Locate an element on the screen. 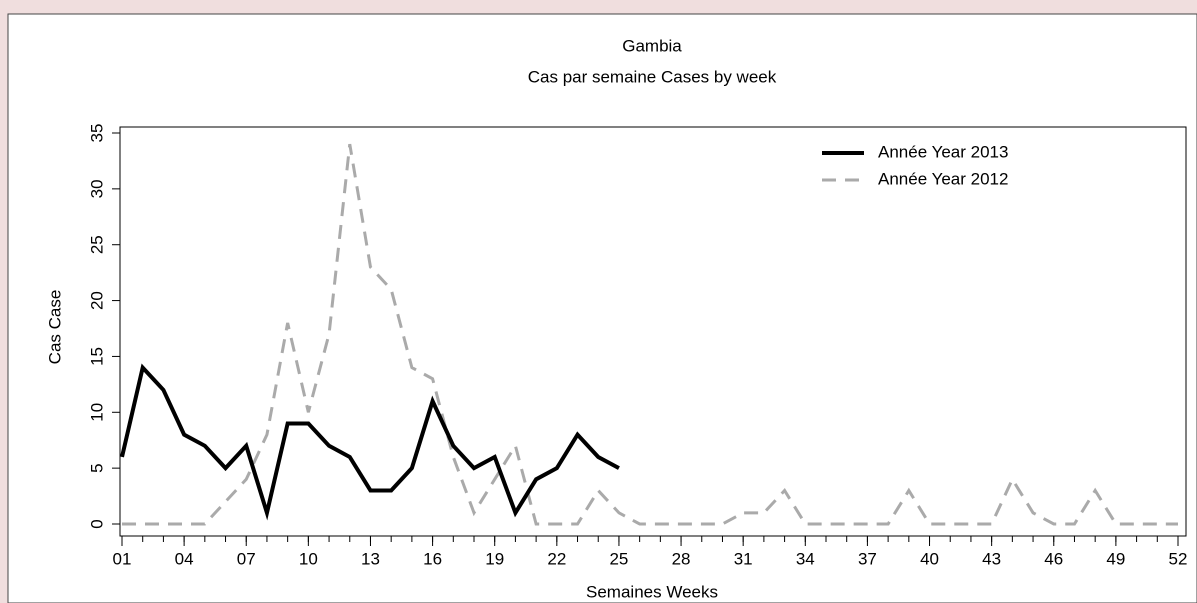 This screenshot has height=603, width=1197. x-tick-label: 04 is located at coordinates (184, 558).